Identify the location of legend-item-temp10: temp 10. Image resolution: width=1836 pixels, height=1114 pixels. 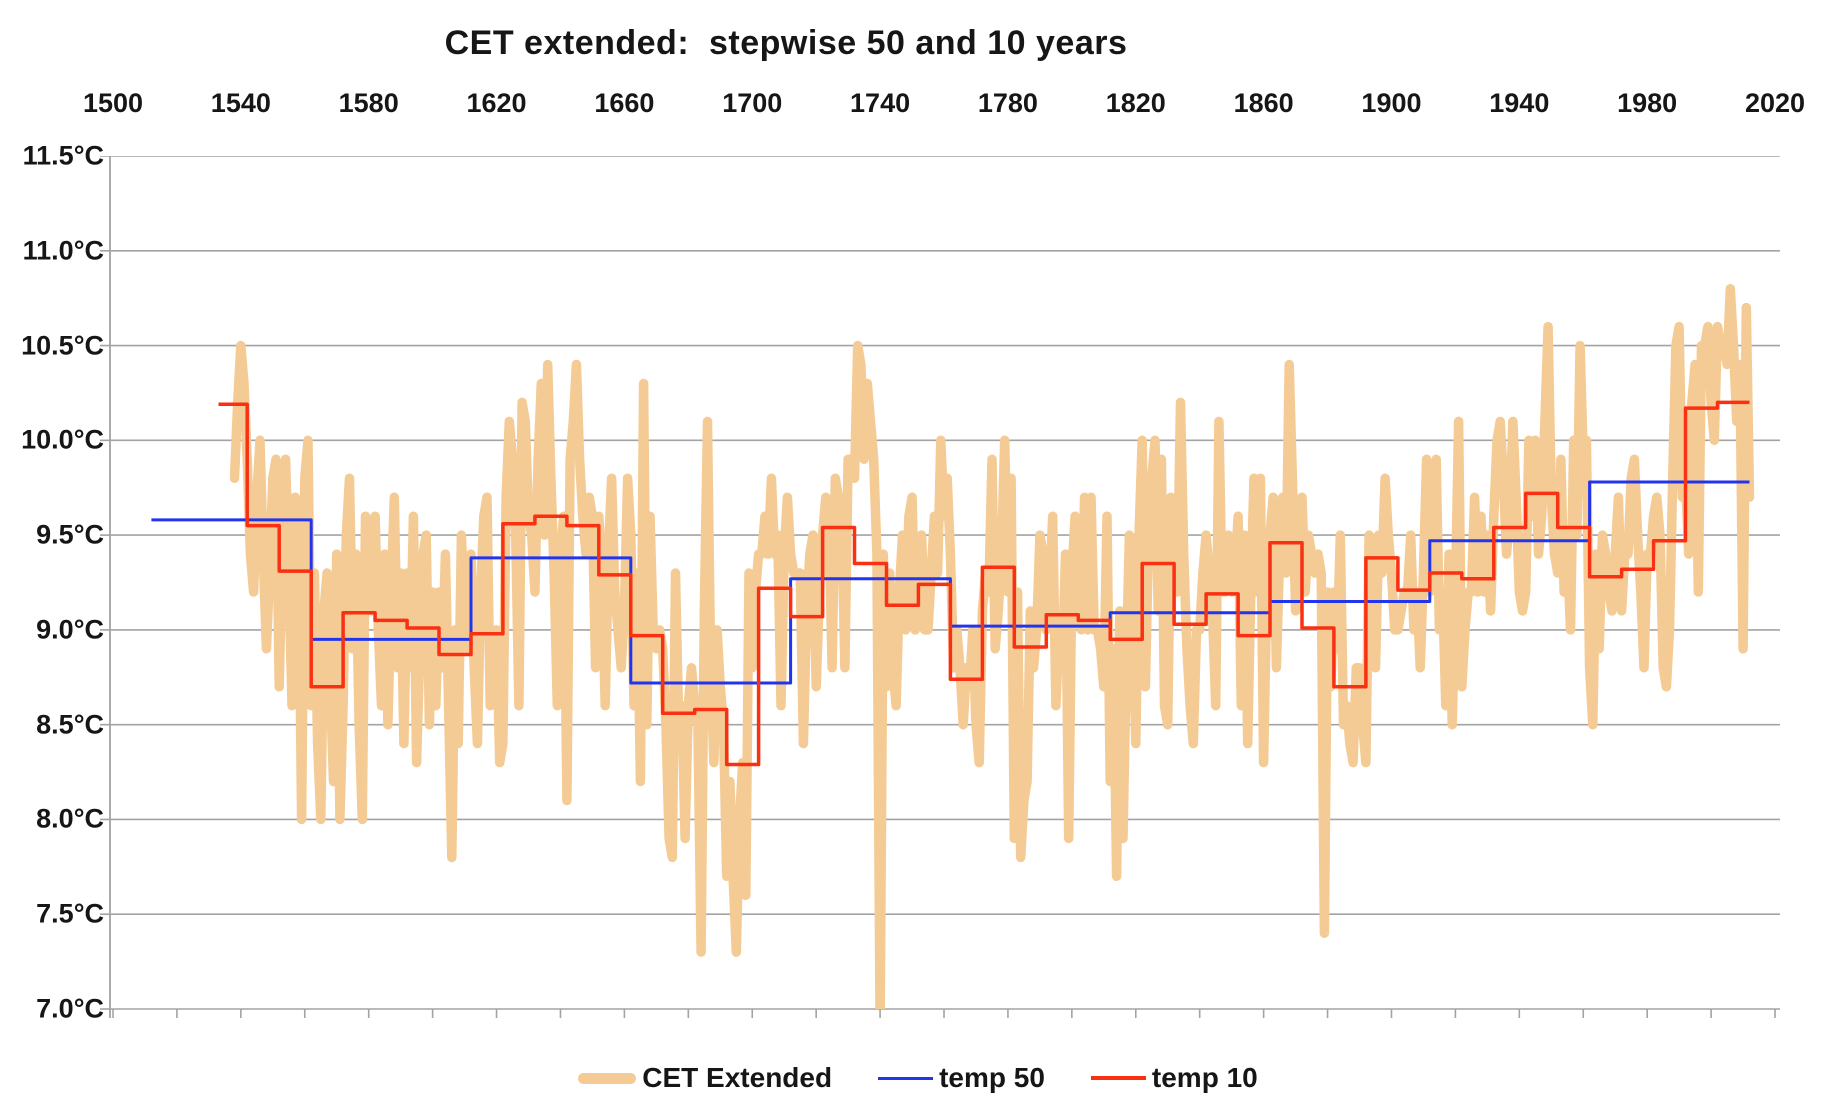
(1174, 1078).